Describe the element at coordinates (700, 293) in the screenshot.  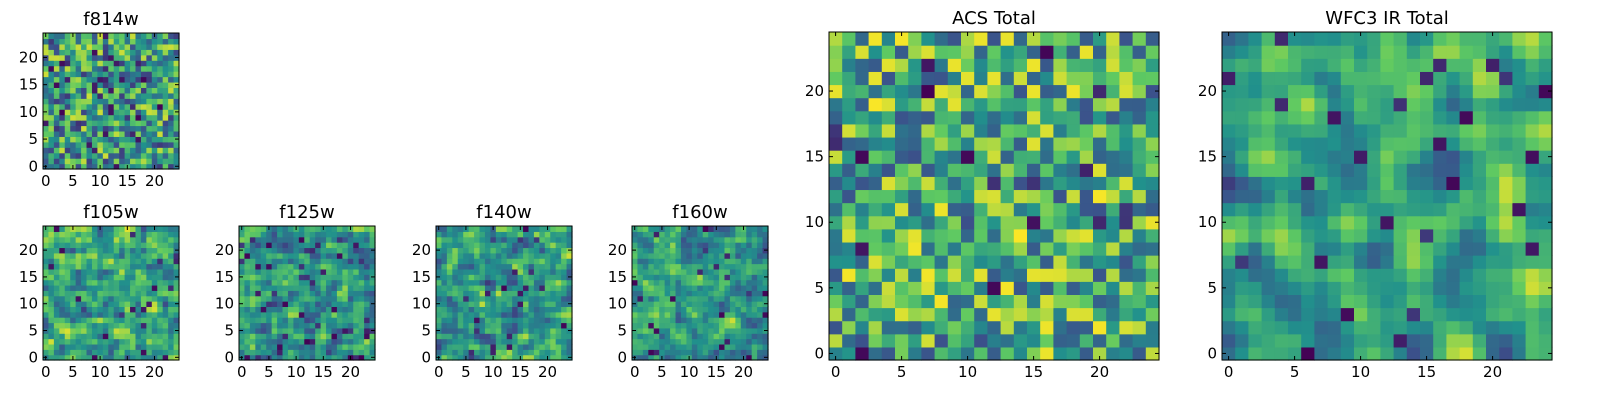
I see `heatmap-cells` at that location.